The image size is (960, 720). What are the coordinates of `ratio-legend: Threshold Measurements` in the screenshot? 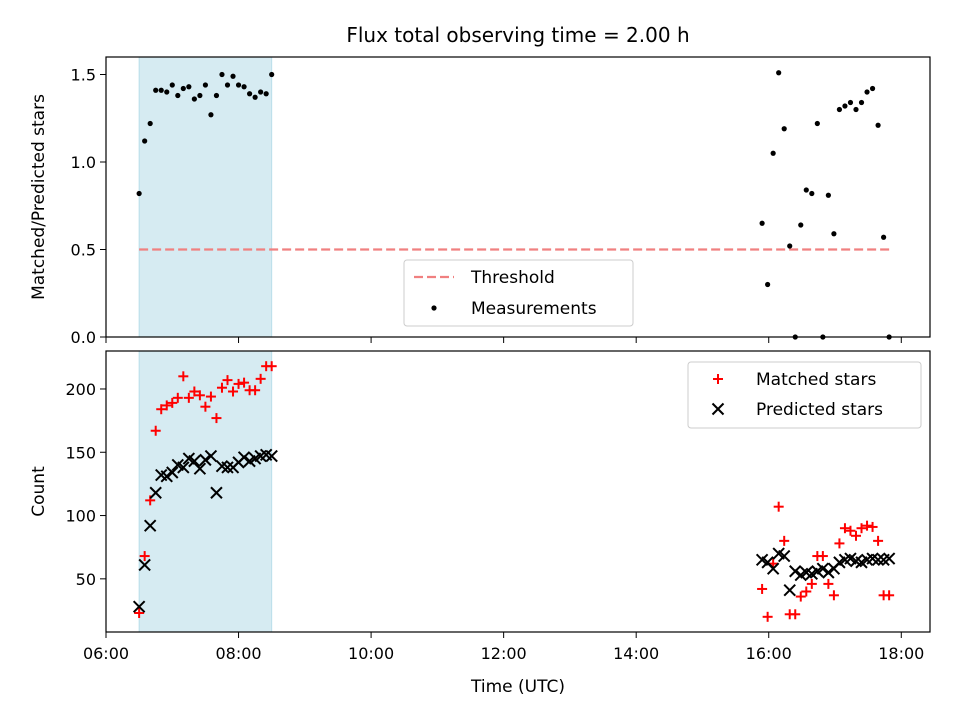 It's located at (518, 293).